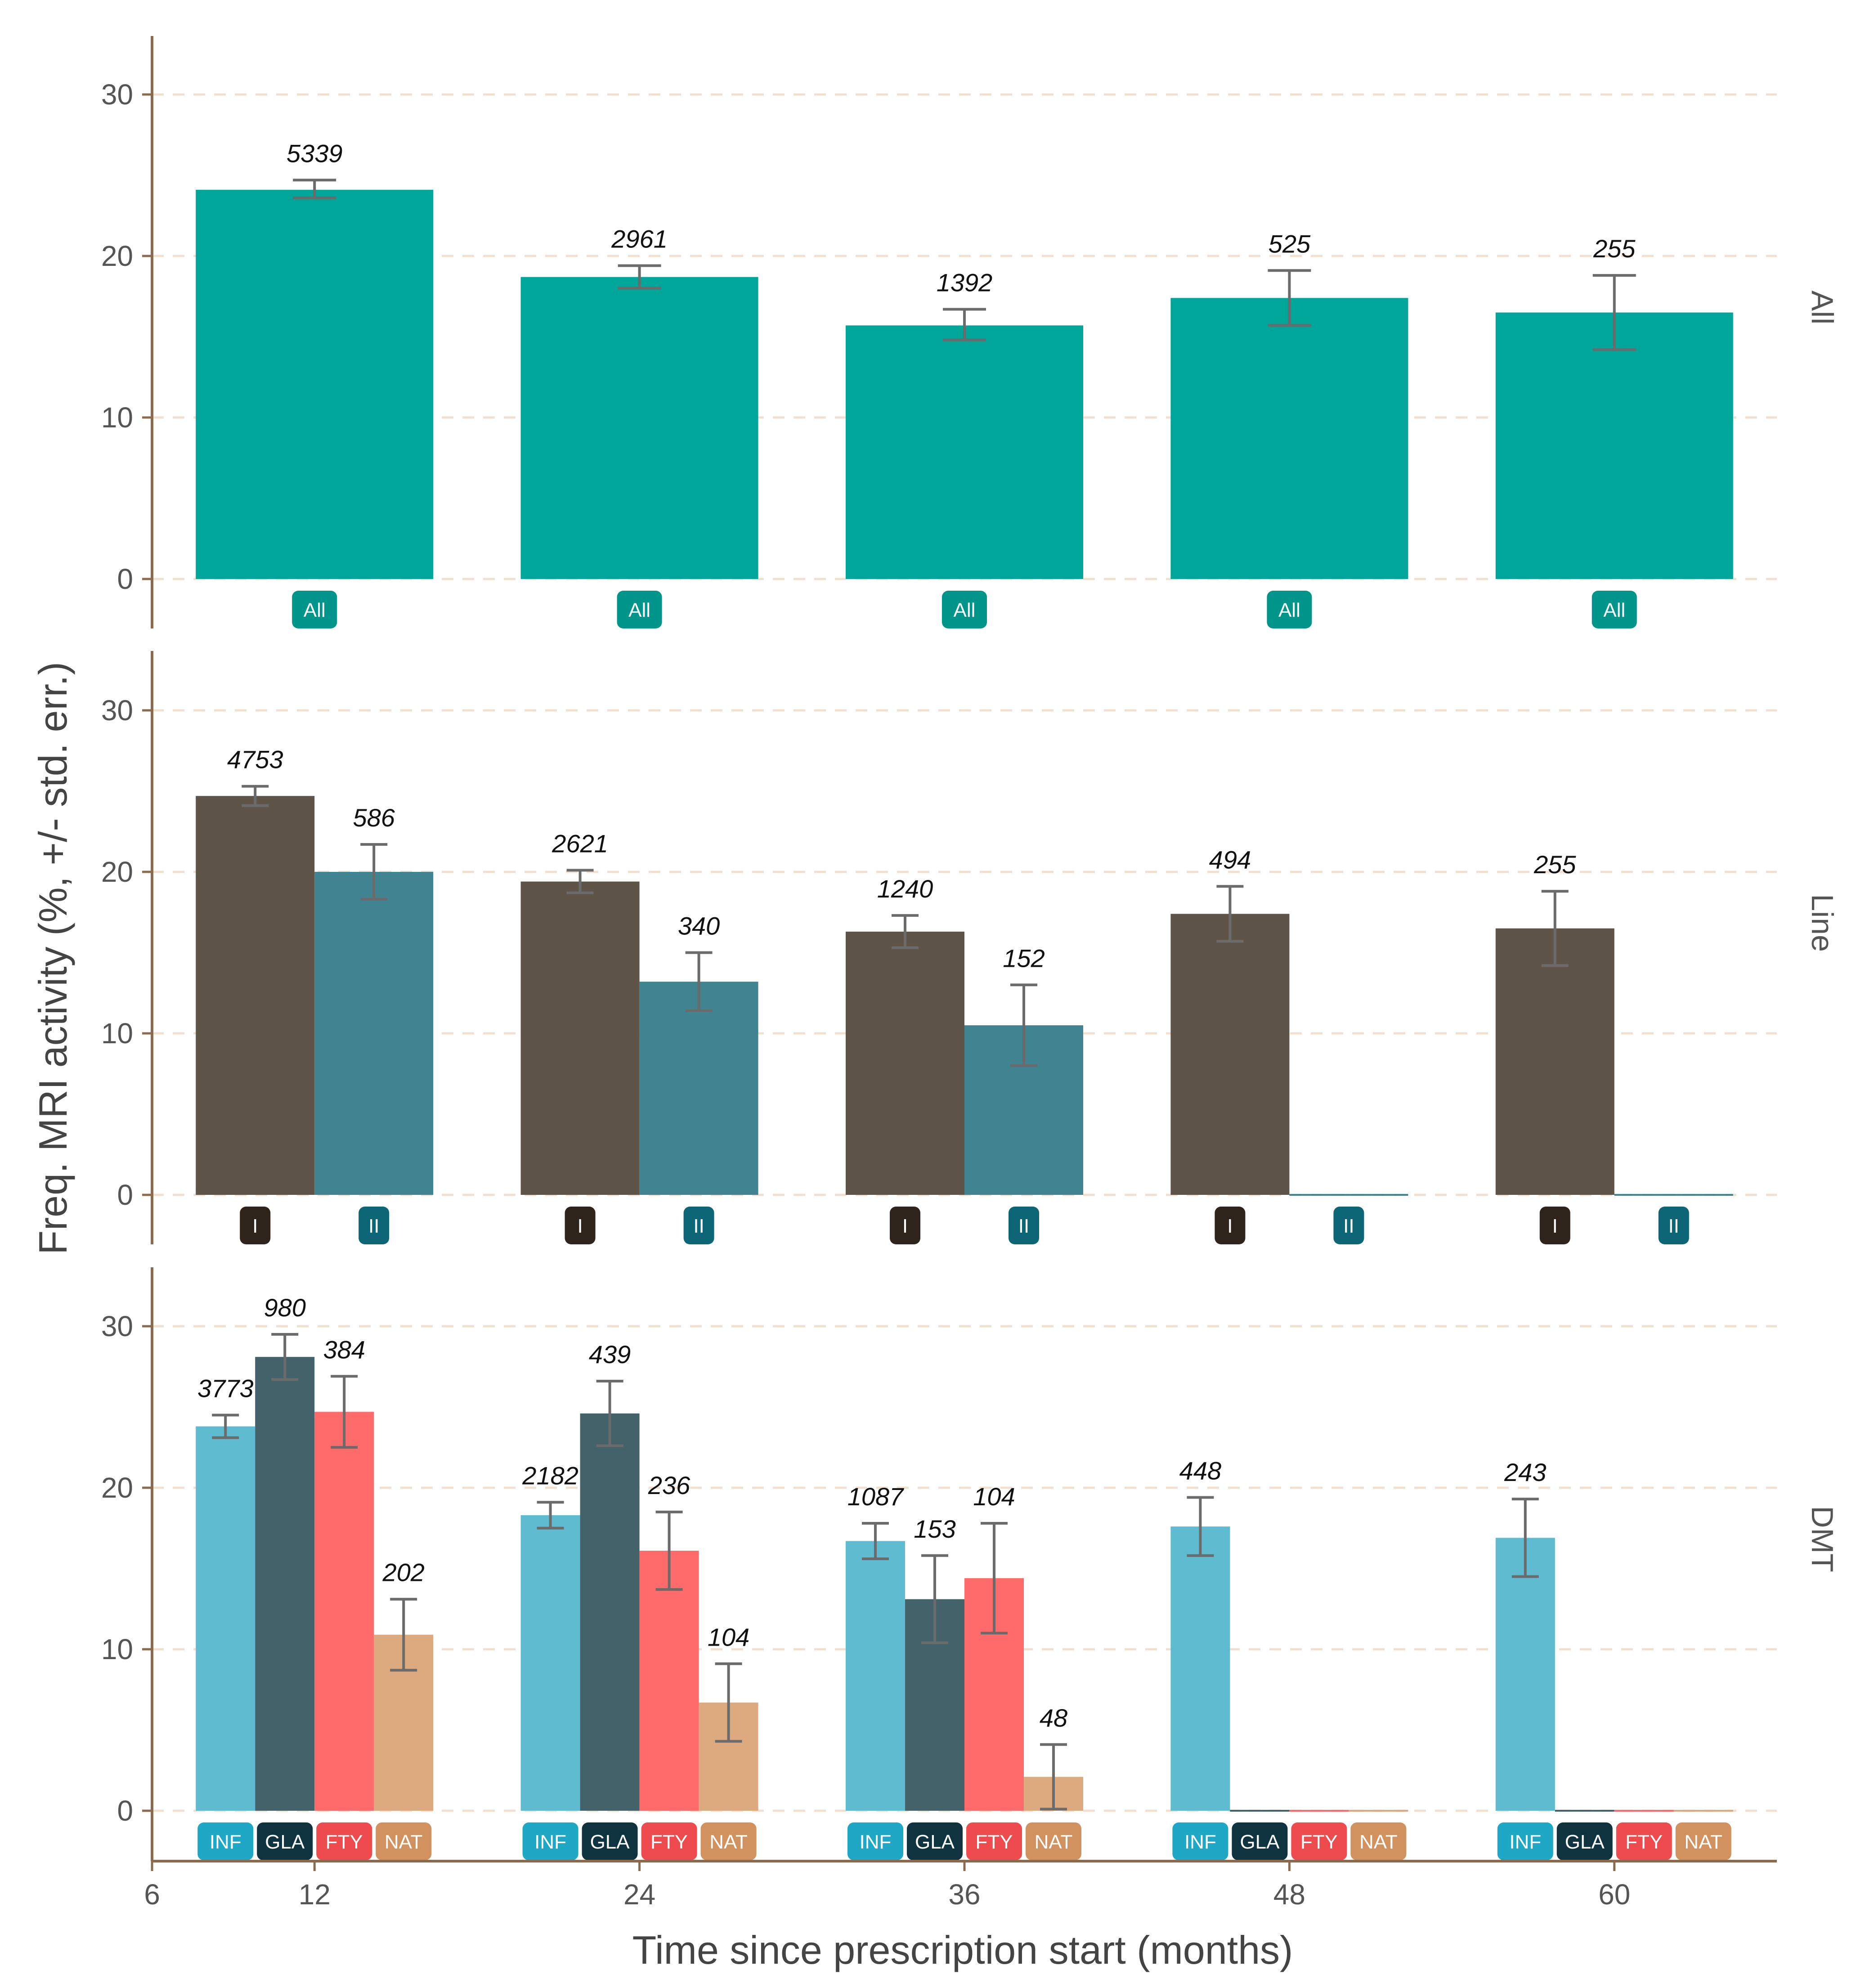 The width and height of the screenshot is (1865, 1988). Describe the element at coordinates (315, 153) in the screenshot. I see `count-label: 5339` at that location.